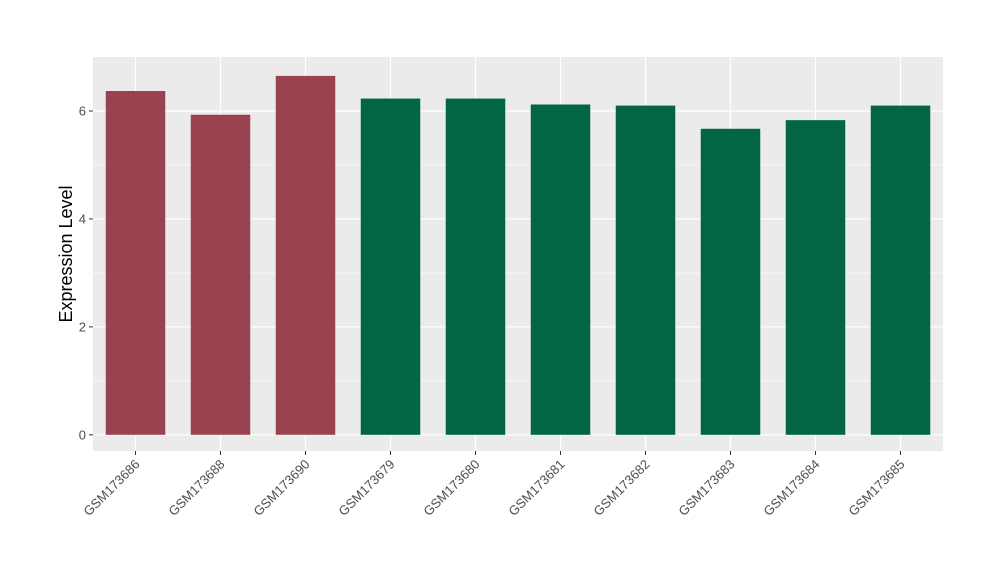 This screenshot has width=1000, height=580. I want to click on bar-GSM173684, so click(815, 277).